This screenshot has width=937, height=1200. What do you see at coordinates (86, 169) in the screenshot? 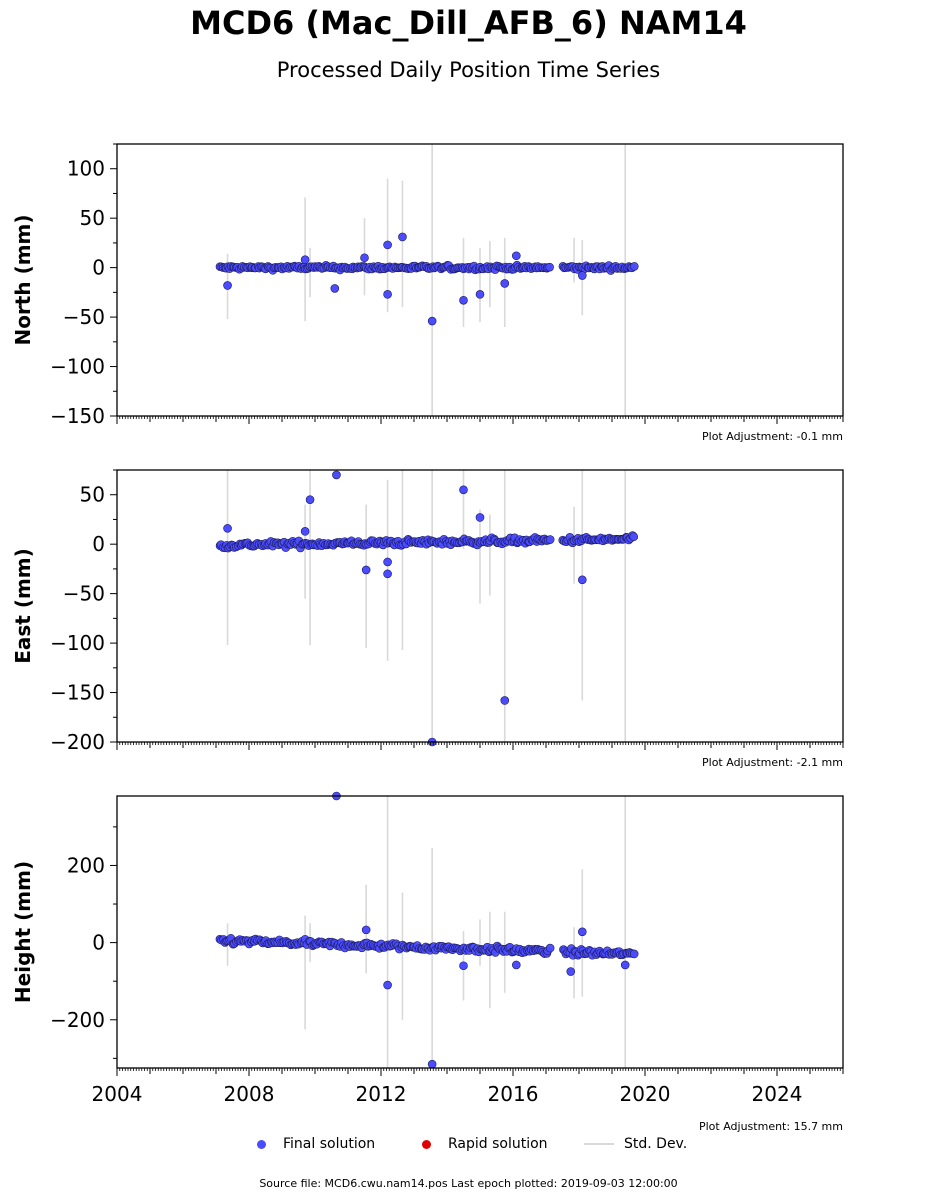
I see `y-tick-label: 100` at bounding box center [86, 169].